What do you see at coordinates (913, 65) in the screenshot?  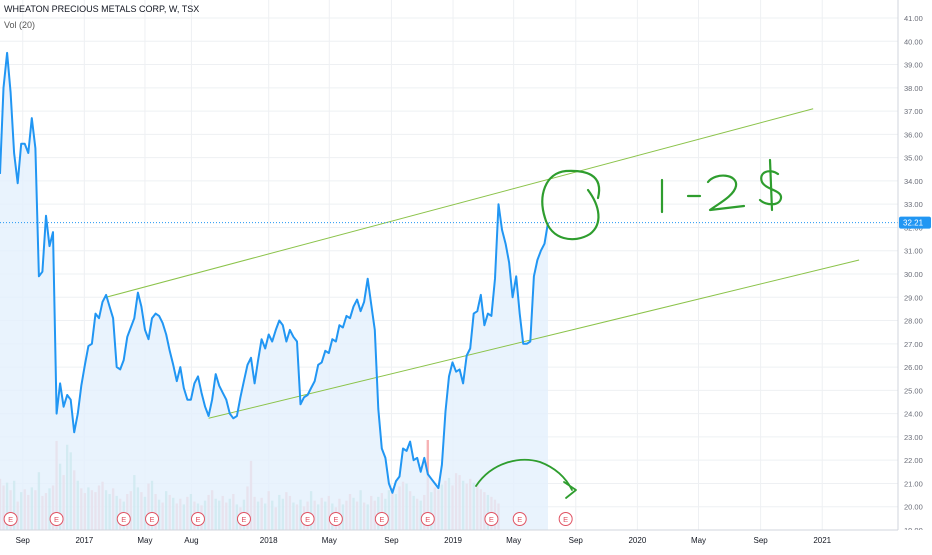 I see `price-tick-label: 39.00` at bounding box center [913, 65].